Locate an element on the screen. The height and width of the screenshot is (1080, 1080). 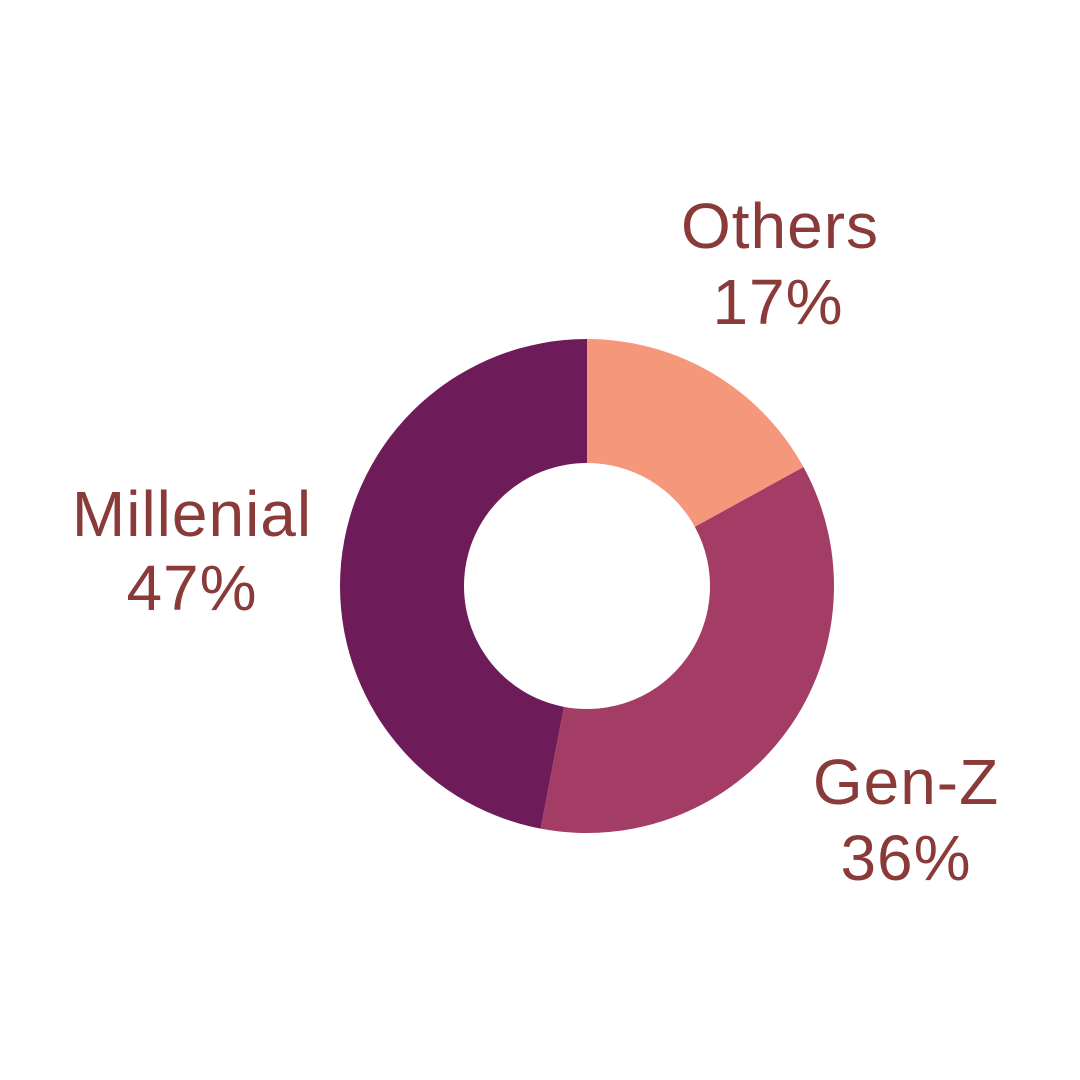
donut-slice-gen-z is located at coordinates (687, 650).